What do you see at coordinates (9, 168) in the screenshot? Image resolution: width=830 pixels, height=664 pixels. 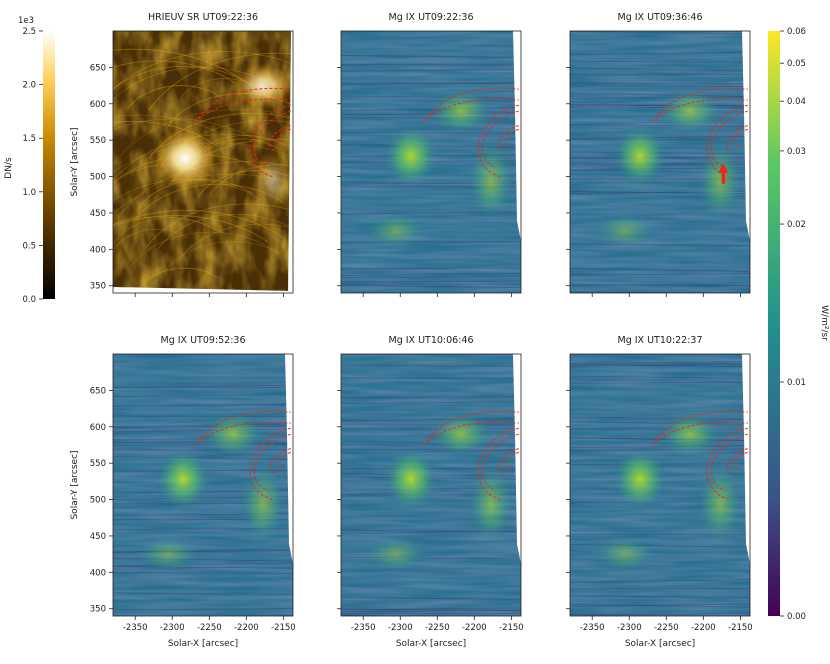 I see `colorbar-euv-label: DN/s` at bounding box center [9, 168].